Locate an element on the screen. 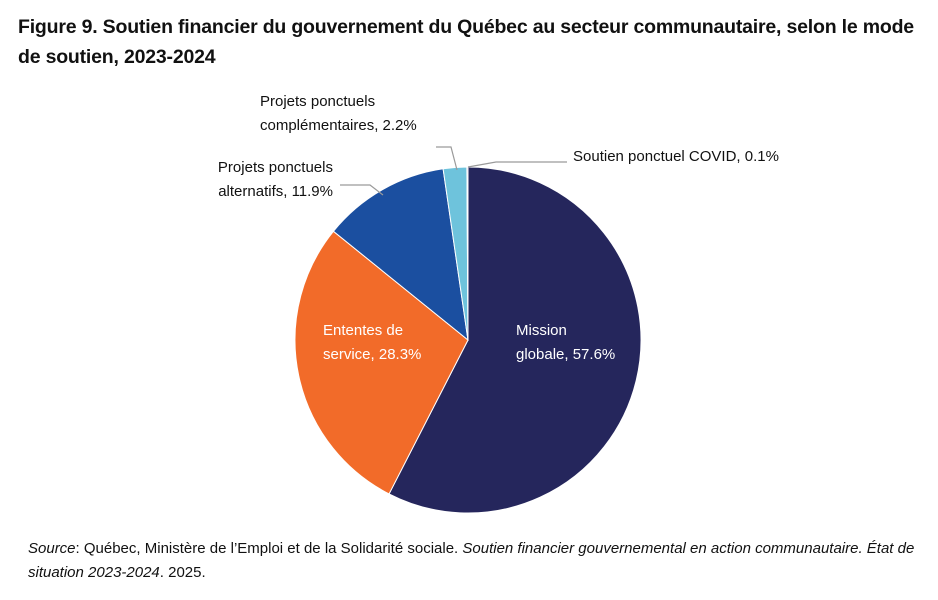 Image resolution: width=938 pixels, height=600 pixels. pie-slice-ententes-de-service is located at coordinates (381, 362).